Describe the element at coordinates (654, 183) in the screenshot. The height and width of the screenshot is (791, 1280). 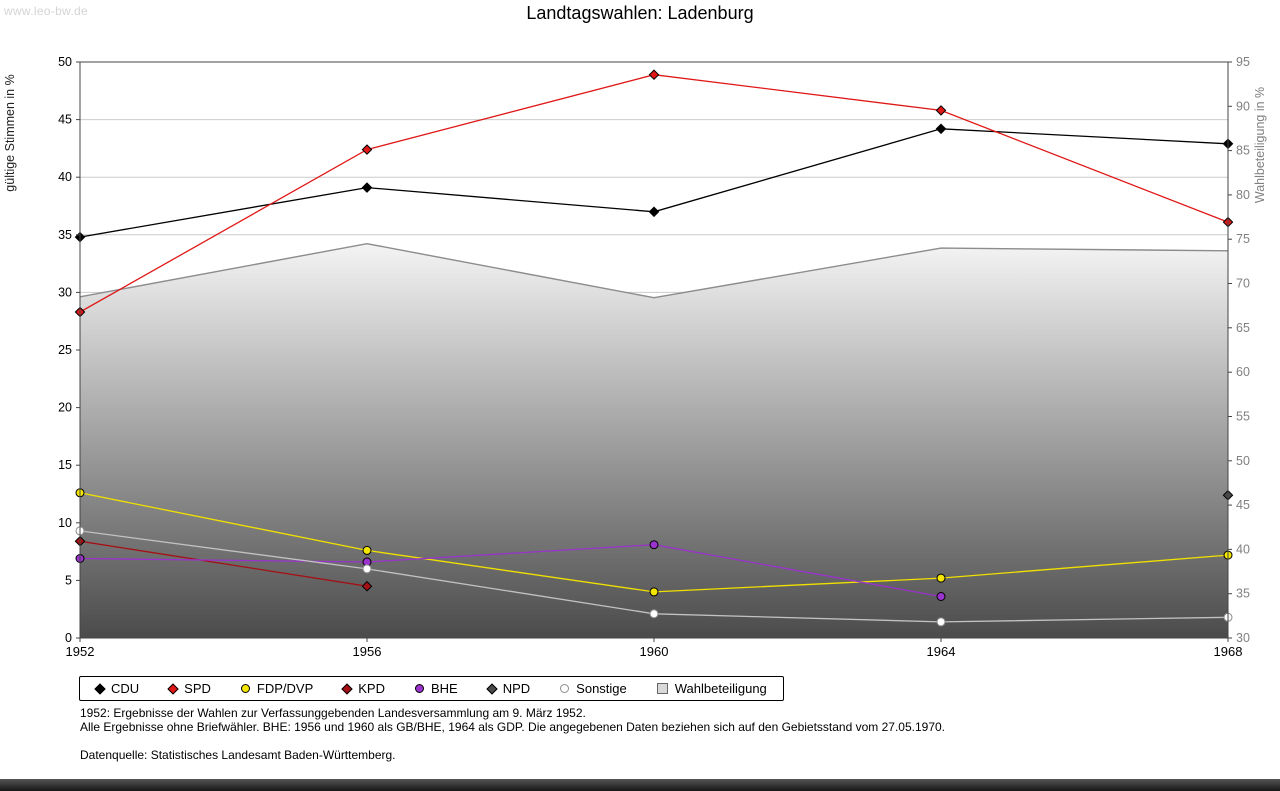
I see `series-cdu` at that location.